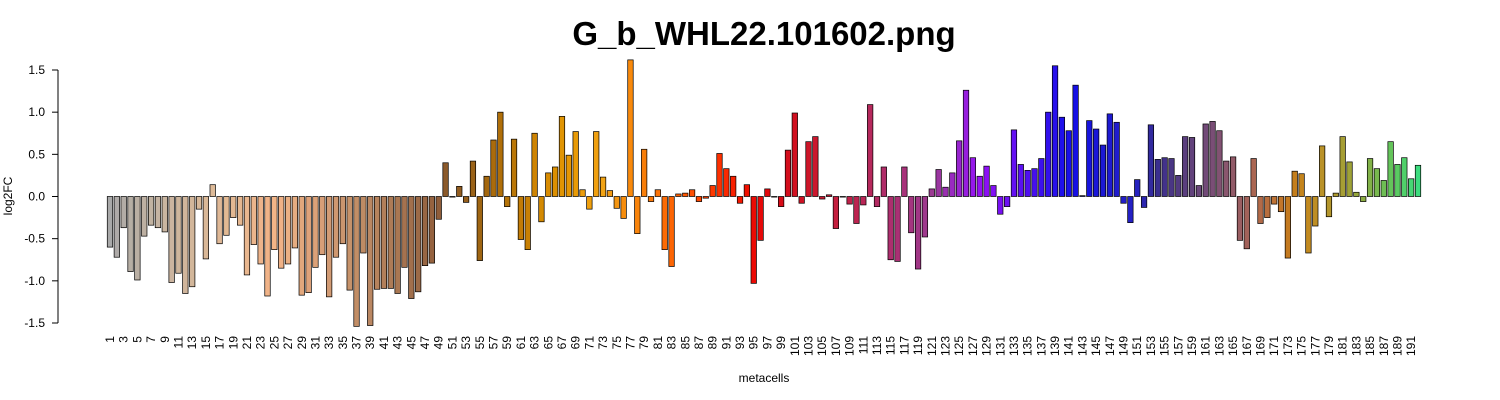 The height and width of the screenshot is (400, 1500). Describe the element at coordinates (822, 346) in the screenshot. I see `x-tick-label: 105` at that location.